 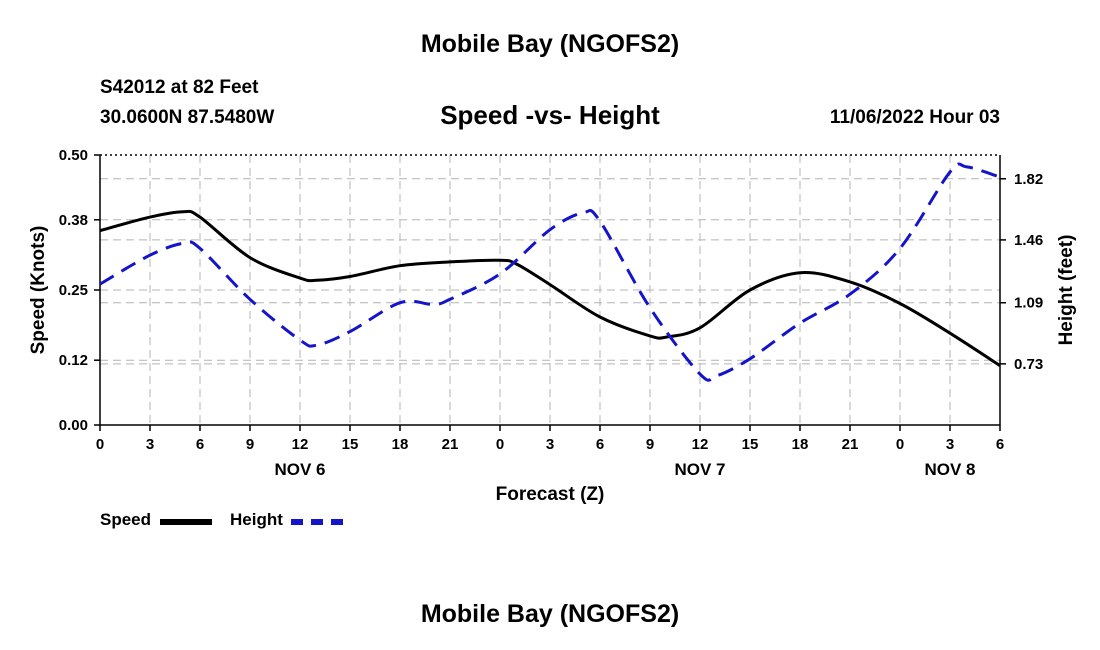 What do you see at coordinates (38, 290) in the screenshot?
I see `y-axis-label: Speed (Knots)` at bounding box center [38, 290].